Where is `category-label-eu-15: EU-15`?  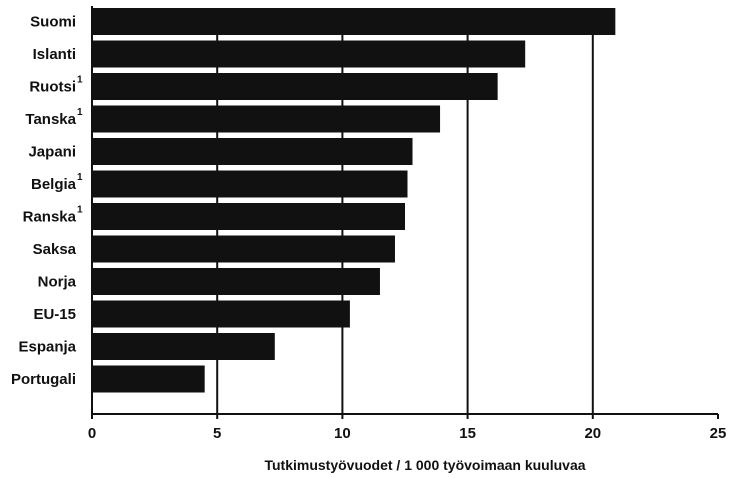
category-label-eu-15: EU-15 is located at coordinates (54, 314).